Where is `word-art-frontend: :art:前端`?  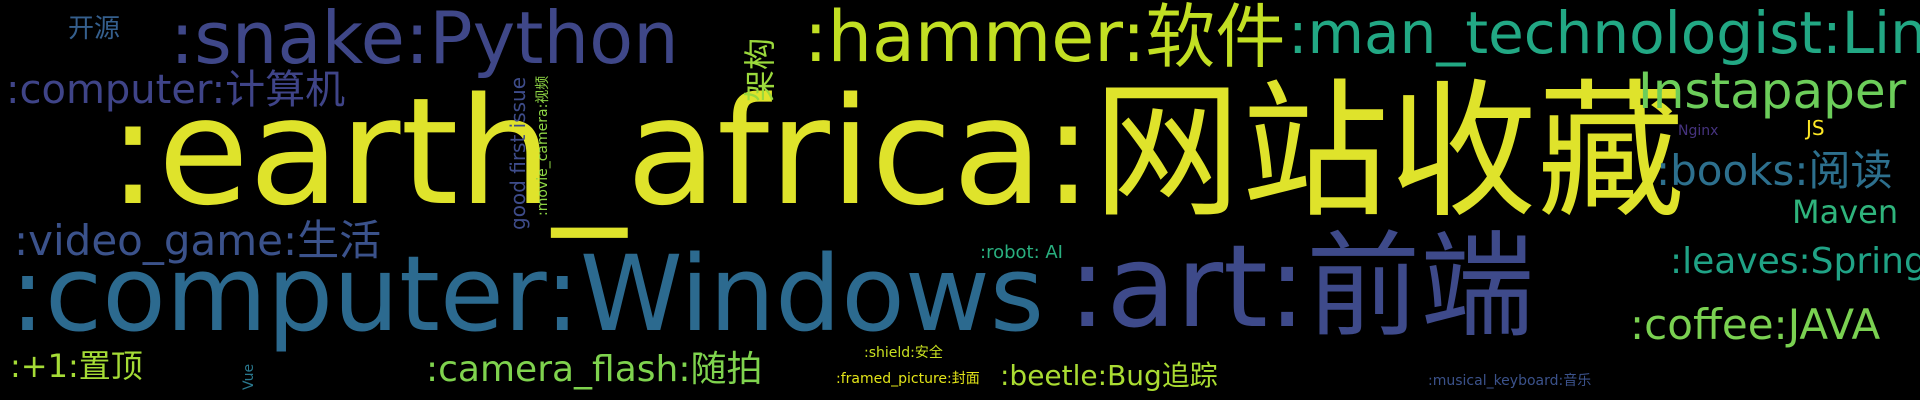
word-art-frontend: :art:前端 is located at coordinates (1301, 286).